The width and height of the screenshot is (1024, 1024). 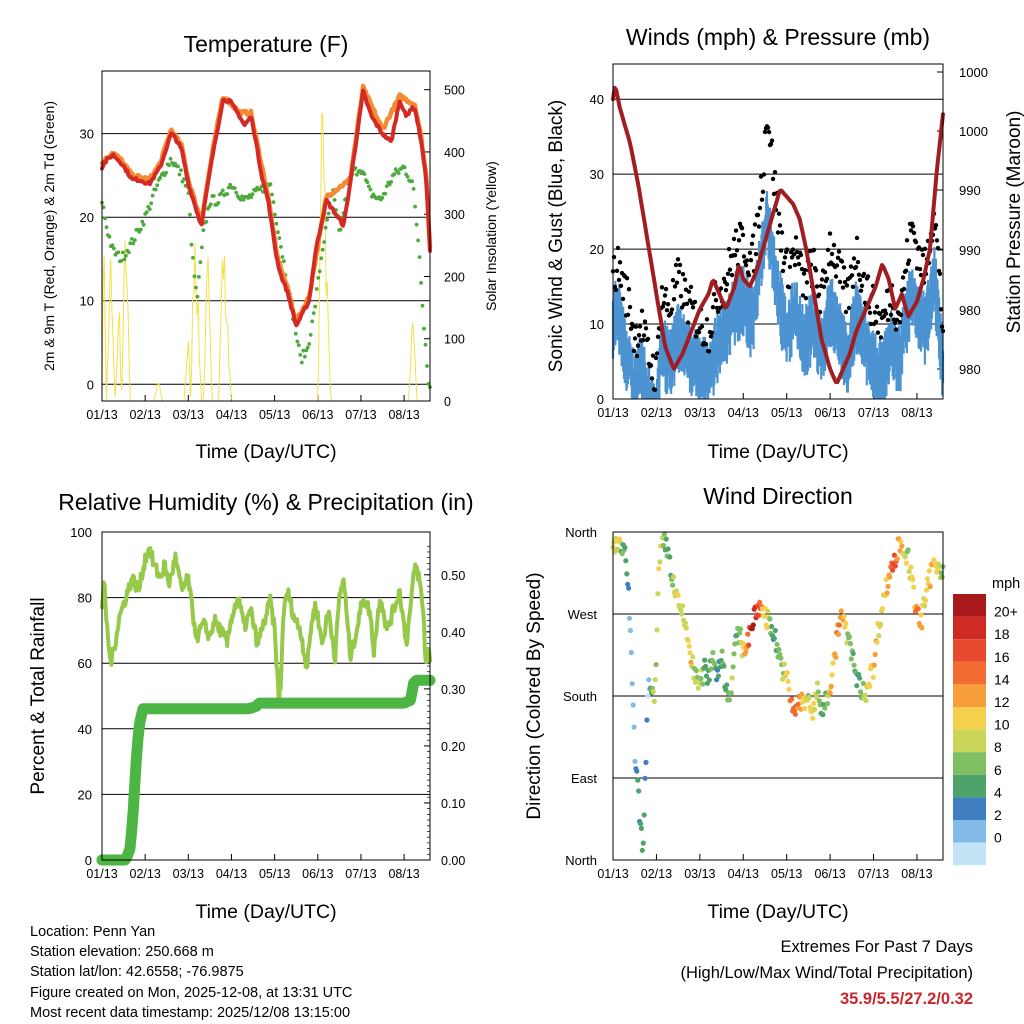 What do you see at coordinates (122, 952) in the screenshot?
I see `station-elevation: Station elevation: 250.668 m` at bounding box center [122, 952].